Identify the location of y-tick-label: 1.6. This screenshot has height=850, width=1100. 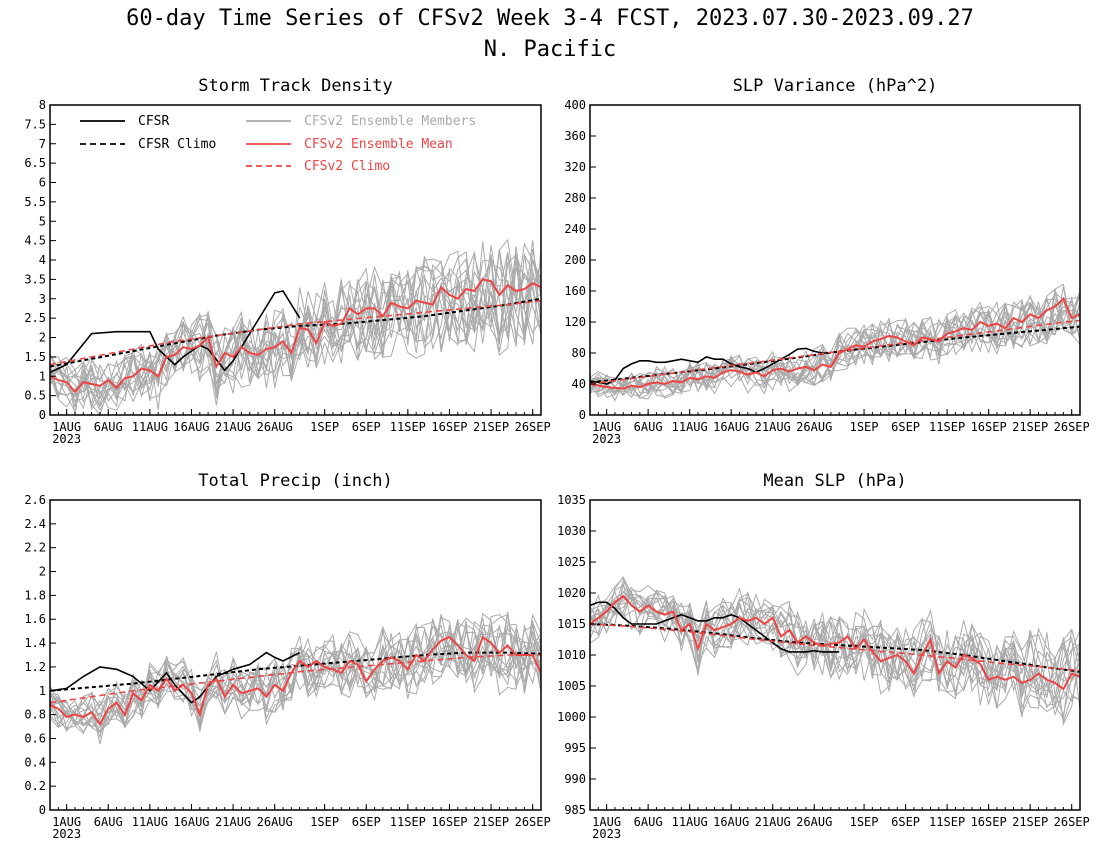
(35, 619).